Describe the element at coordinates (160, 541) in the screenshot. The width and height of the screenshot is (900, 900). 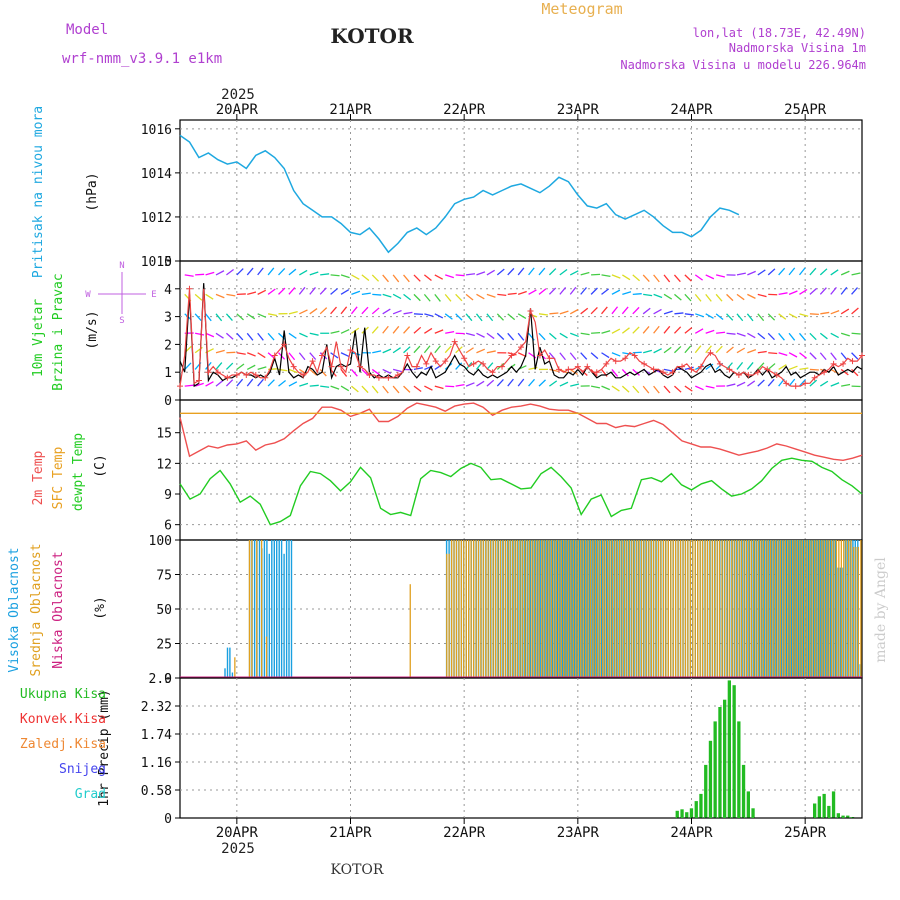
I see `cloud-ytick-label: 100` at that location.